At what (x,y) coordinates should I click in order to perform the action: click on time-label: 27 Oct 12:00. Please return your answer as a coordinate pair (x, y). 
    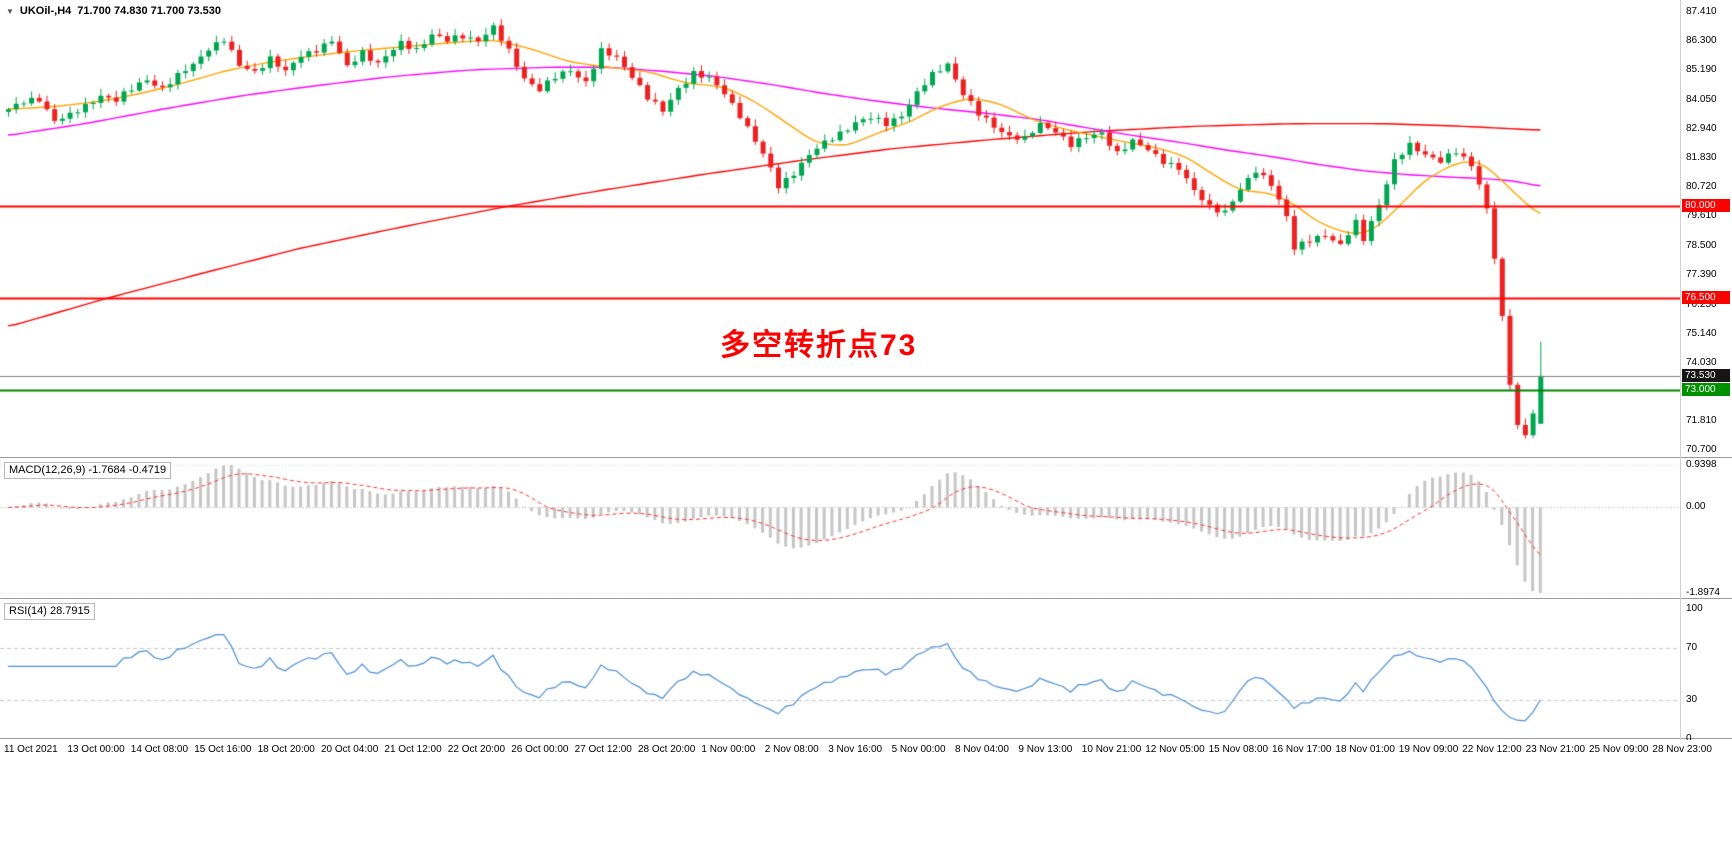
    Looking at the image, I should click on (603, 749).